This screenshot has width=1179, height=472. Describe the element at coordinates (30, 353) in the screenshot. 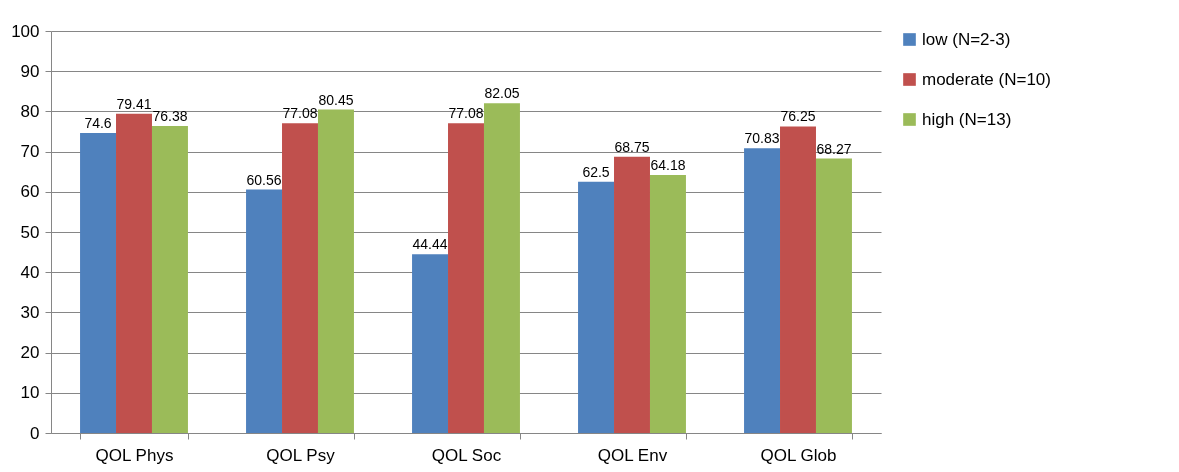

I see `y-tick-label: 20` at that location.